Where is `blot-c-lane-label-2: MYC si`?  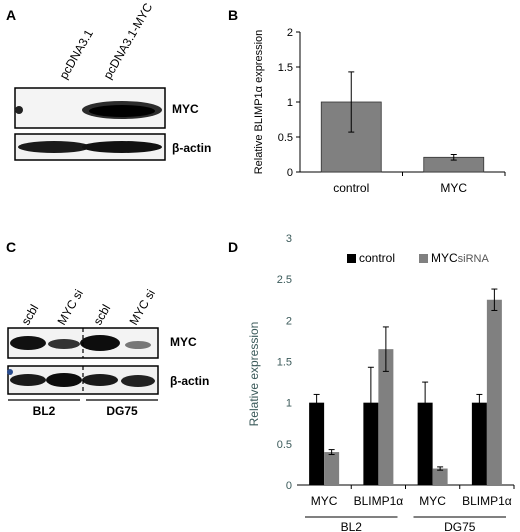 blot-c-lane-label-2: MYC si is located at coordinates (69, 307).